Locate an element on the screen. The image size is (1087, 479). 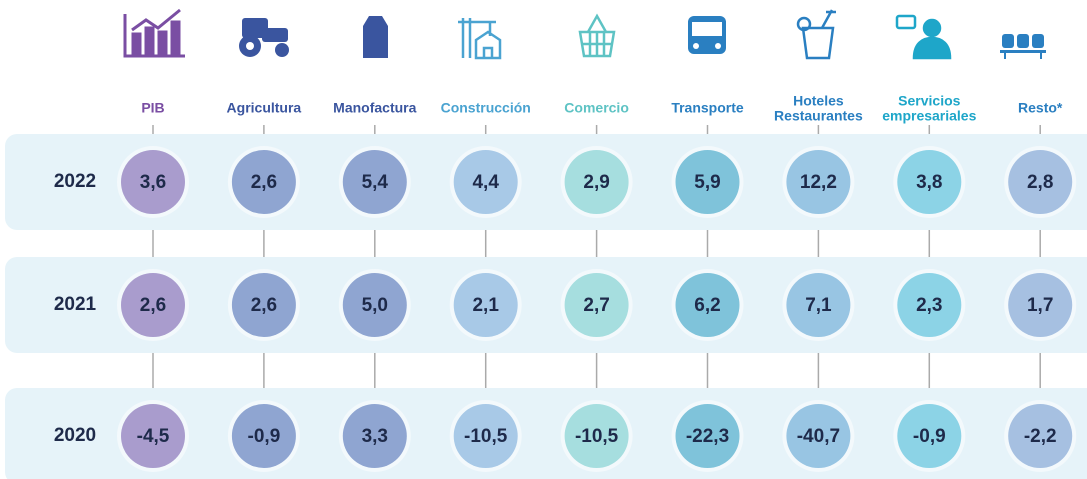
value-label: 4,4 is located at coordinates (485, 182).